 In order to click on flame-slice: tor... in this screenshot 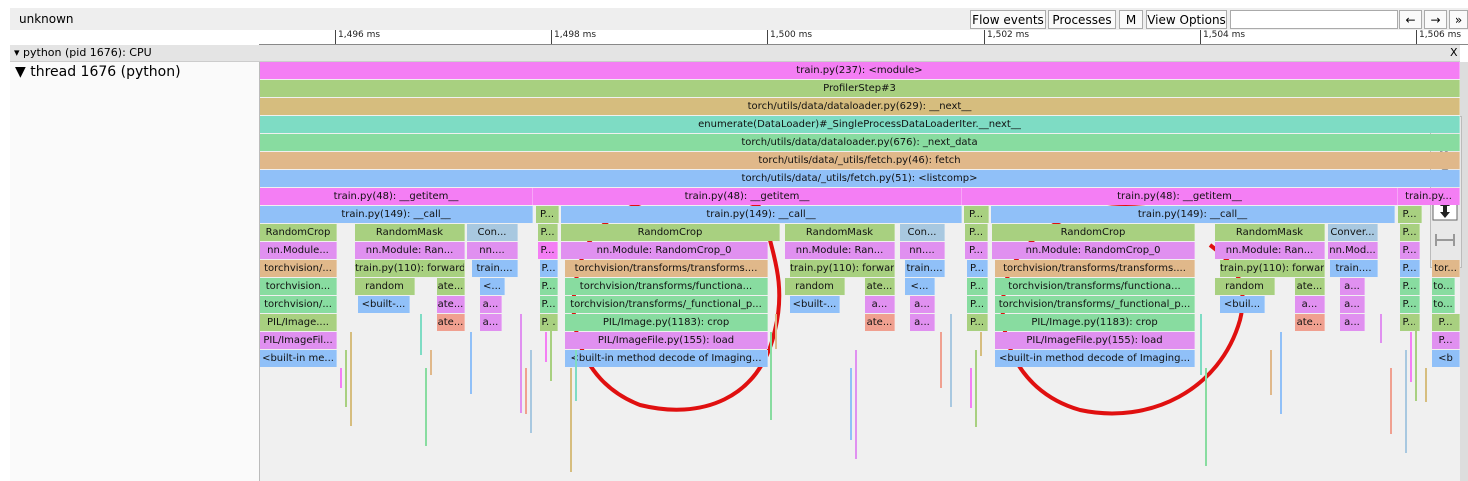, I will do `click(1446, 268)`.